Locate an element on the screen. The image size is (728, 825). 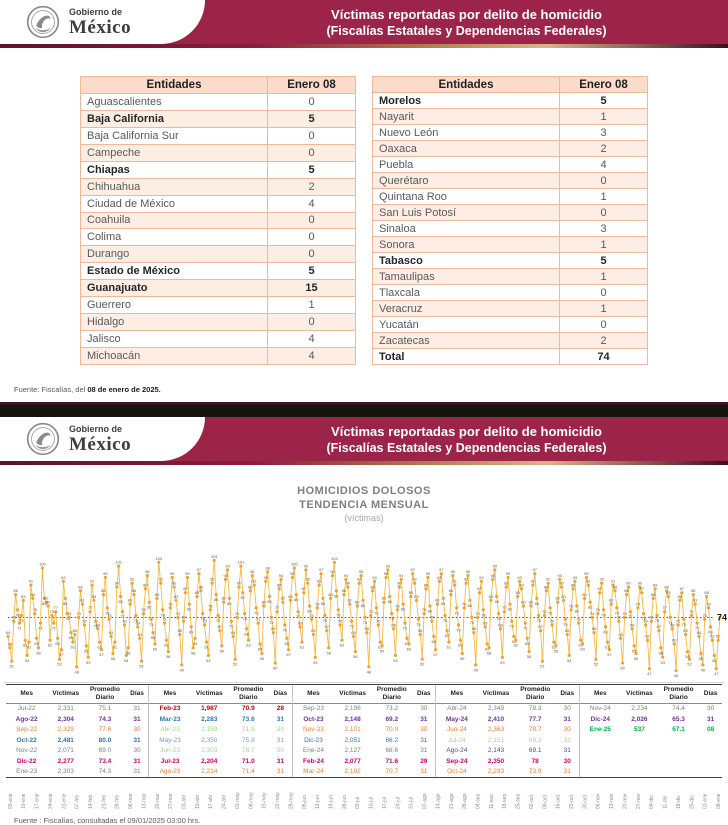
svg-text: 77 is located at coordinates (298, 616).